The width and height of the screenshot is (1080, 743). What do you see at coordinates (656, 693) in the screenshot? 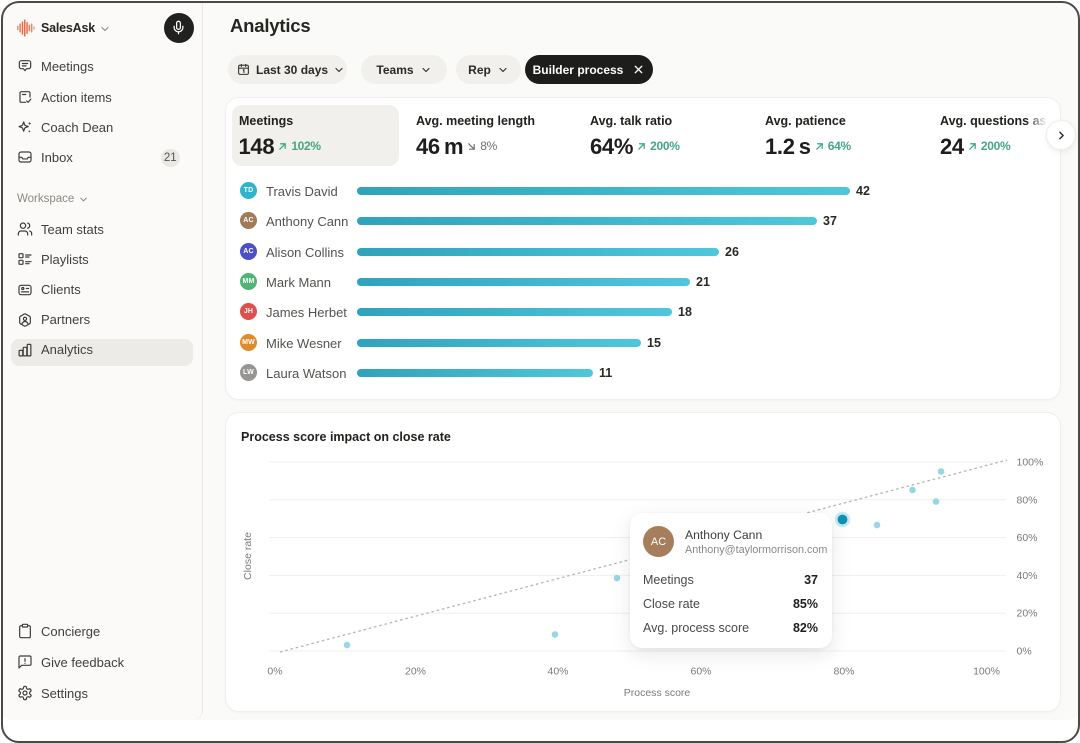
I see `svg-text: Process score` at bounding box center [656, 693].